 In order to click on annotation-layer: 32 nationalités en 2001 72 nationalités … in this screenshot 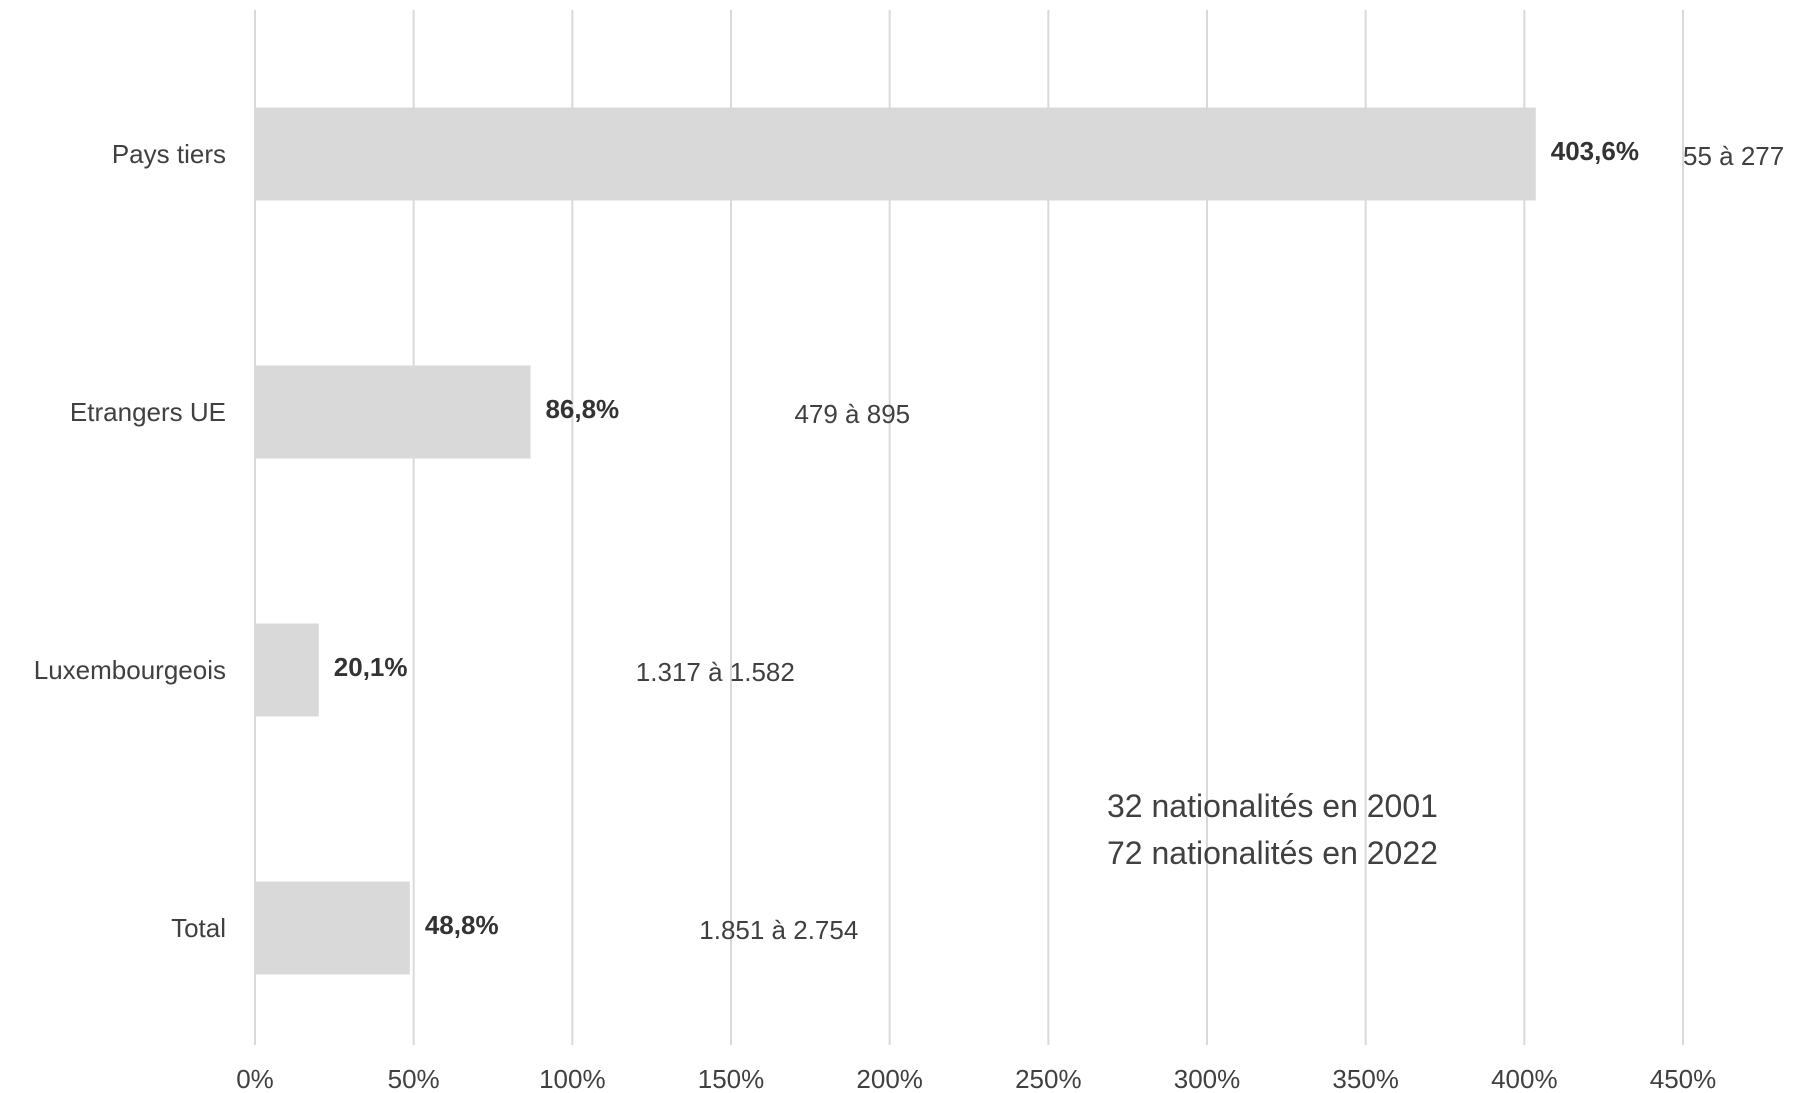, I will do `click(1272, 829)`.